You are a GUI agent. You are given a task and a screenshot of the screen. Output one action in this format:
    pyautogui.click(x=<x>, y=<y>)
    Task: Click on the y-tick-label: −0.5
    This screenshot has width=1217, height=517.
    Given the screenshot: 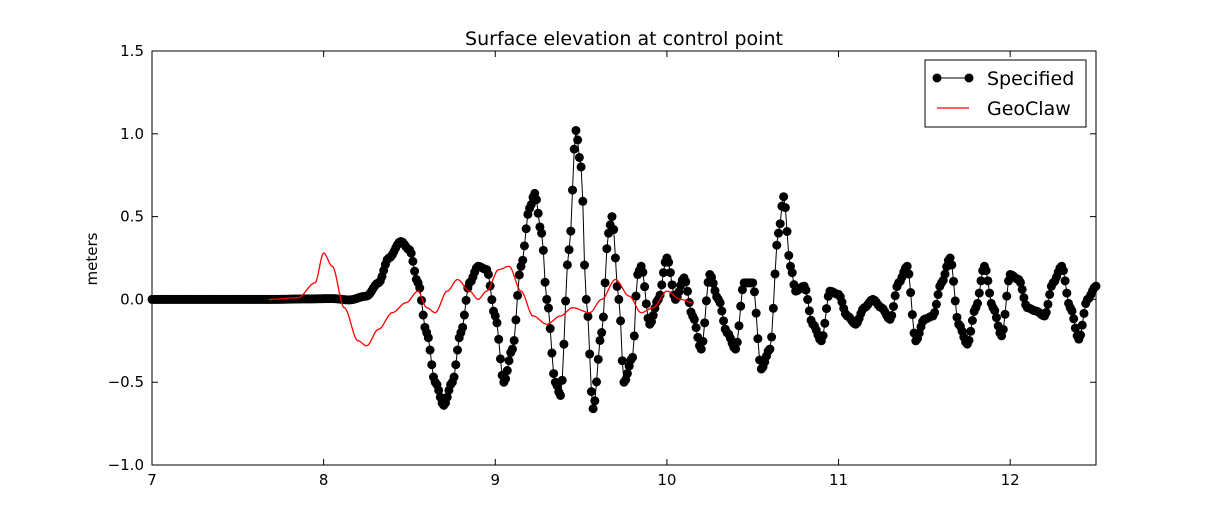 What is the action you would take?
    pyautogui.click(x=126, y=382)
    